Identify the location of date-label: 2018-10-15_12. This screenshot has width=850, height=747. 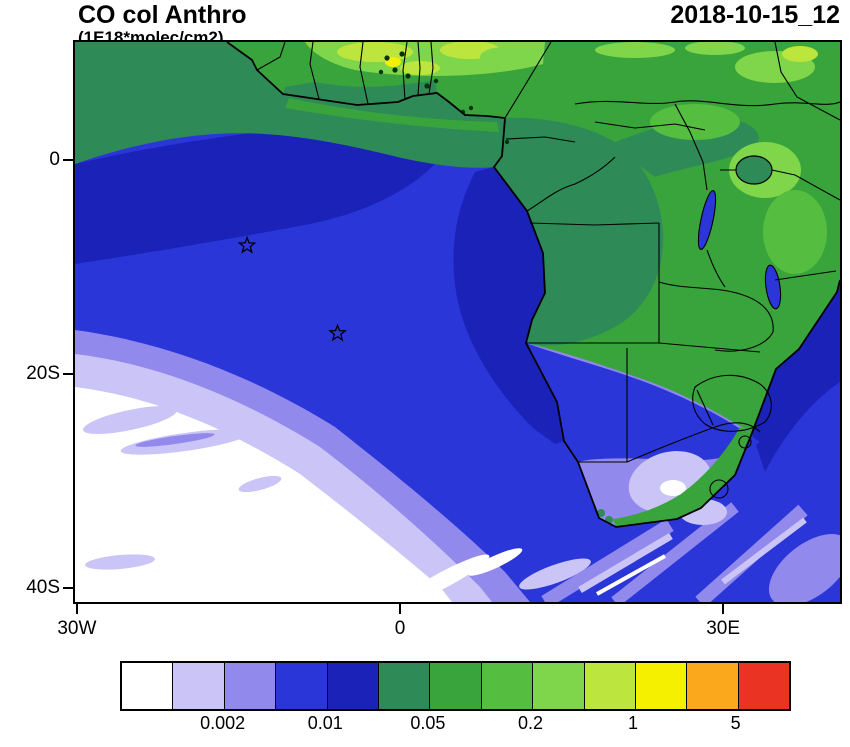
(755, 15).